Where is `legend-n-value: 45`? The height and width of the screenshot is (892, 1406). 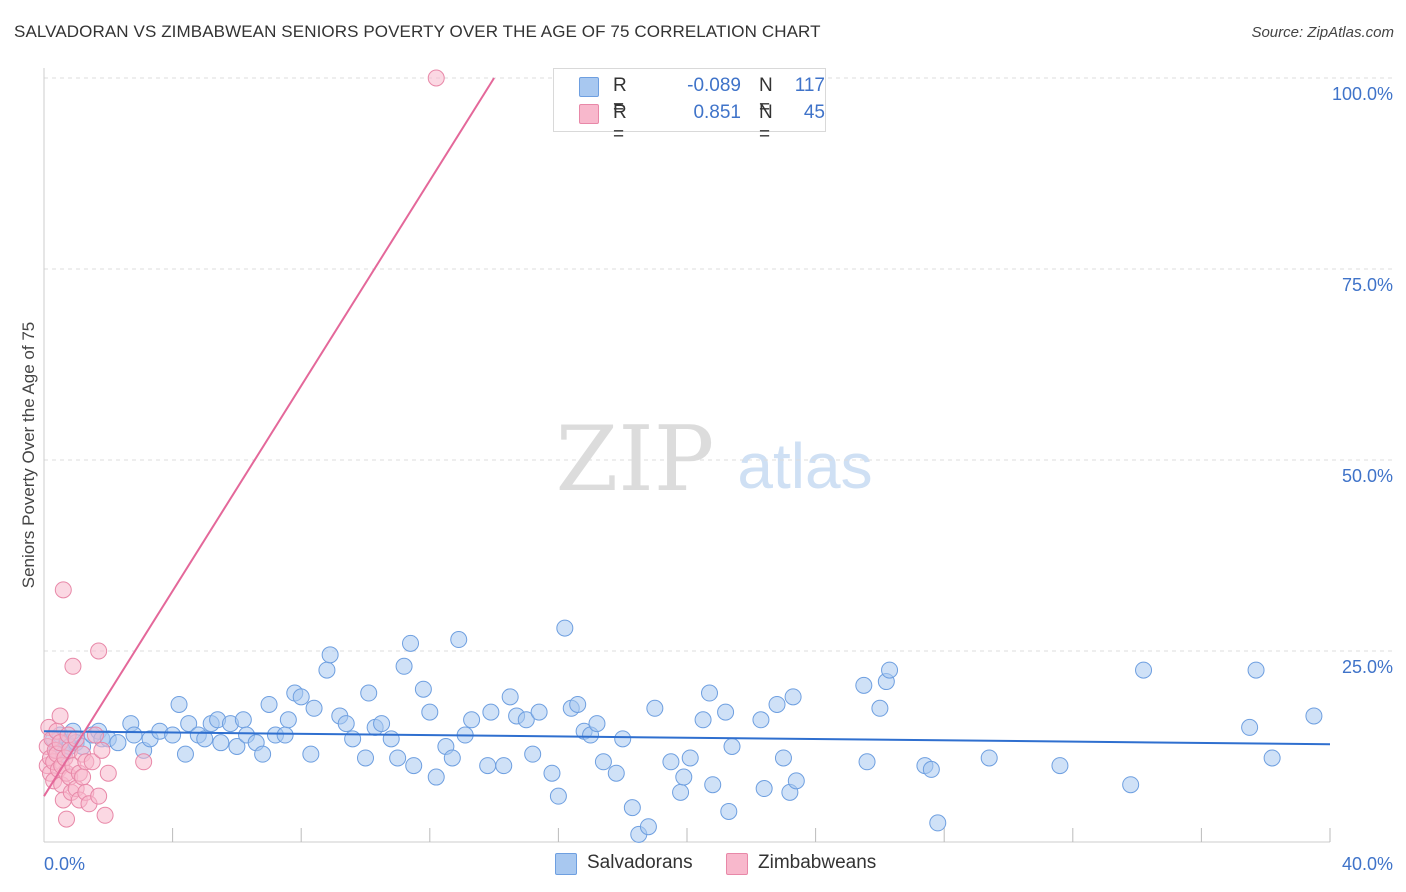 legend-n-value: 45 is located at coordinates (814, 112).